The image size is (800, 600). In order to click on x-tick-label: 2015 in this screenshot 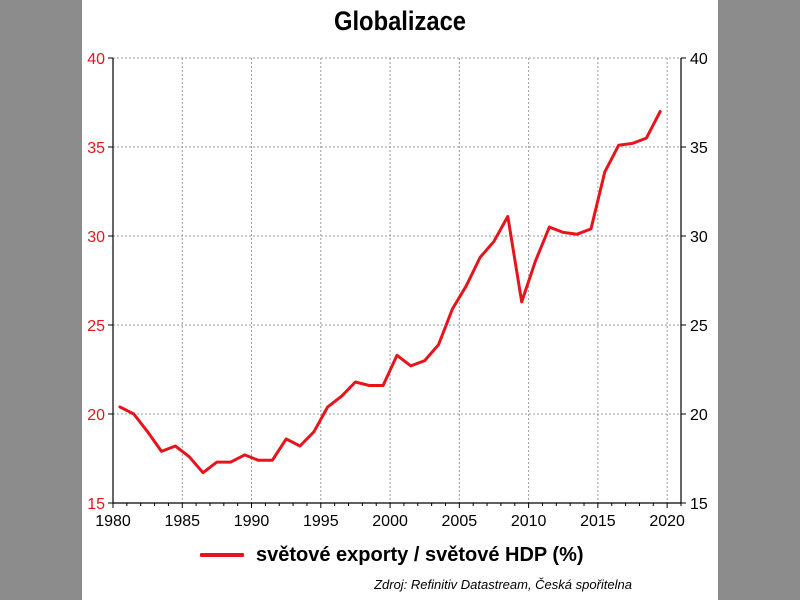, I will do `click(598, 521)`.